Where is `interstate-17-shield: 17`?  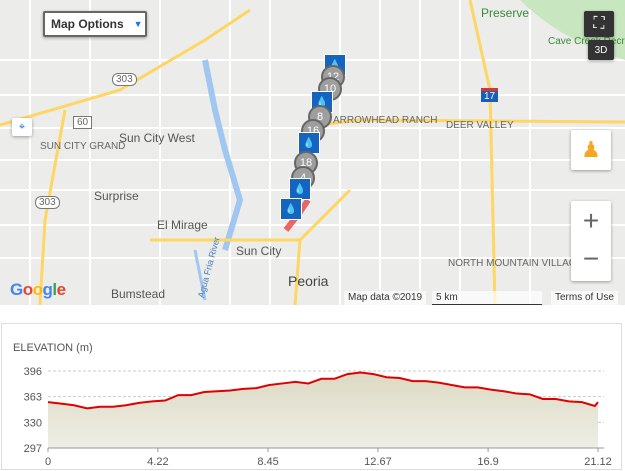
interstate-17-shield: 17 is located at coordinates (490, 95).